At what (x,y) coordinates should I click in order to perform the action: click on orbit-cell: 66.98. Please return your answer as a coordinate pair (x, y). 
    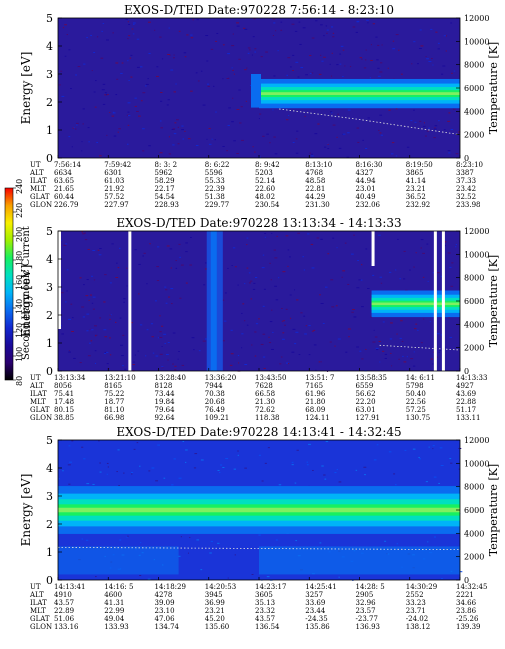
    Looking at the image, I should click on (114, 418).